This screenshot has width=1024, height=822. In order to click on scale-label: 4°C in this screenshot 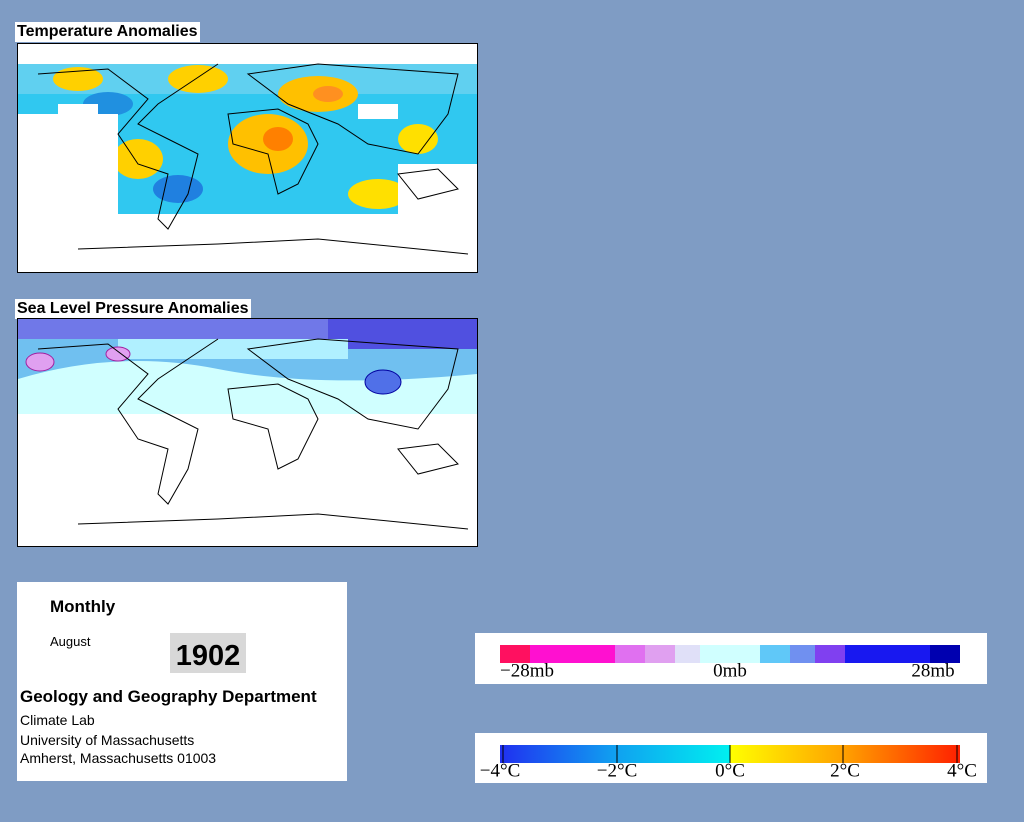, I will do `click(962, 770)`.